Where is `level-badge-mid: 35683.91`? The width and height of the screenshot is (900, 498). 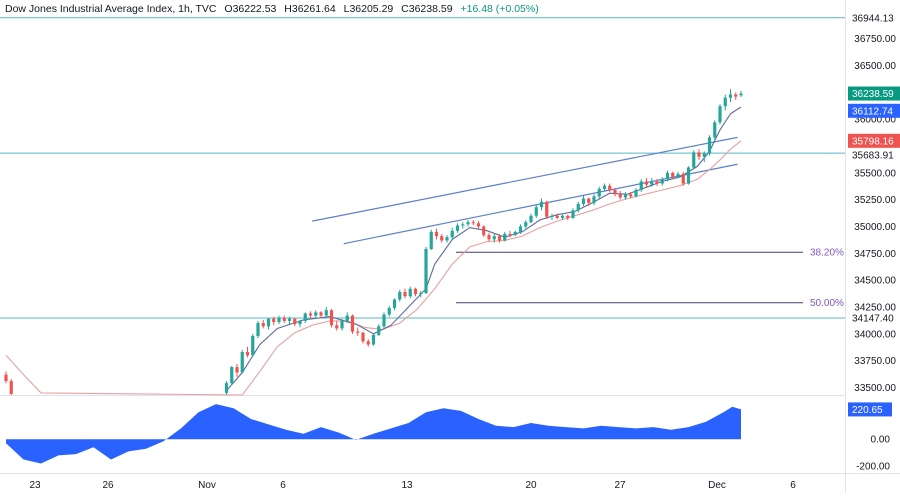 level-badge-mid: 35683.91 is located at coordinates (874, 155).